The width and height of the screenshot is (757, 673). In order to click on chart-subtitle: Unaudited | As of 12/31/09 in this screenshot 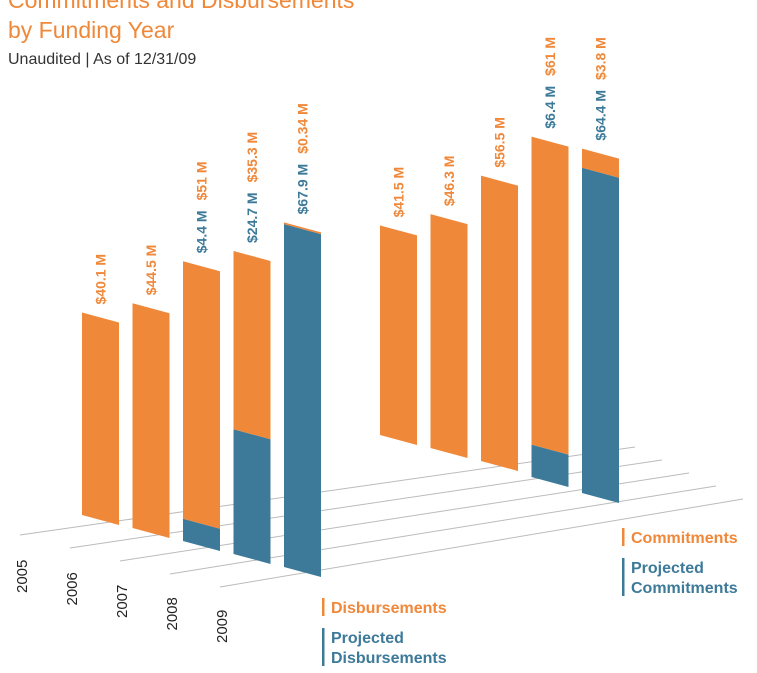, I will do `click(102, 59)`.